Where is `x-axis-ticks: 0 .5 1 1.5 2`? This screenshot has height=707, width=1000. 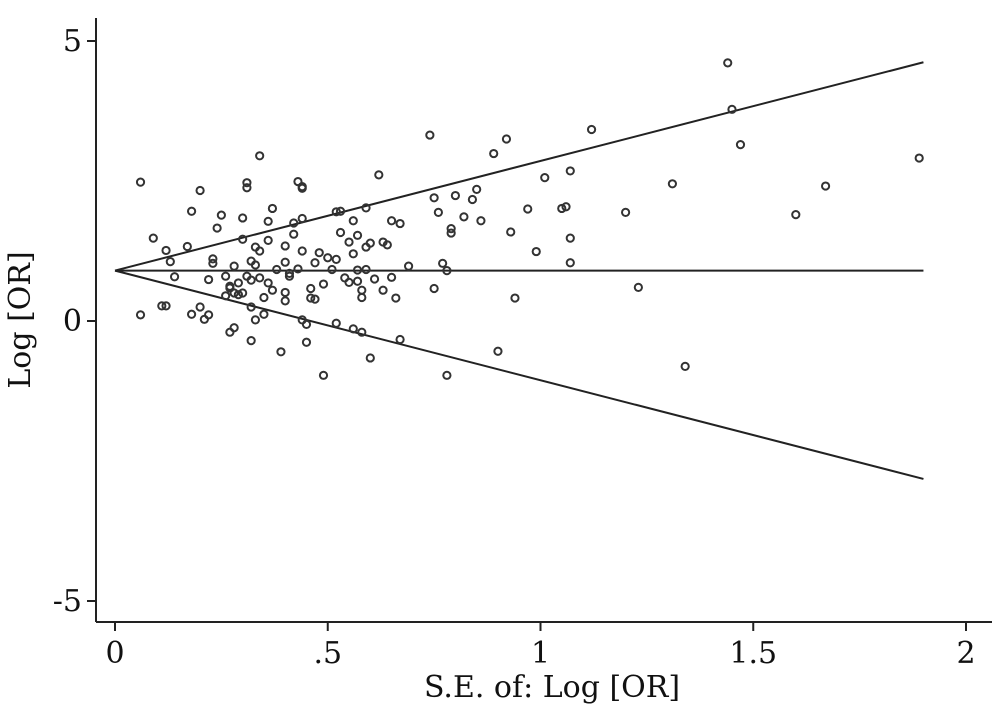 x-axis-ticks: 0 .5 1 1.5 2 is located at coordinates (540, 646).